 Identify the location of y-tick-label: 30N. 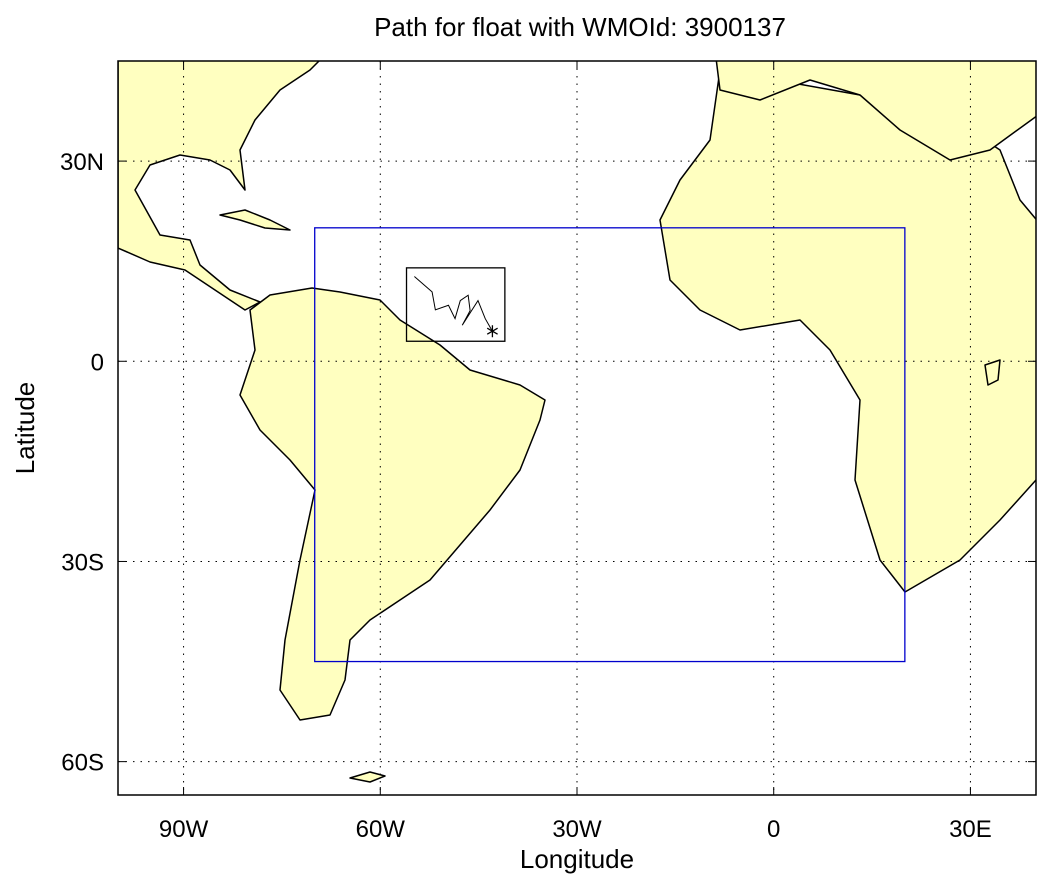
(82, 162).